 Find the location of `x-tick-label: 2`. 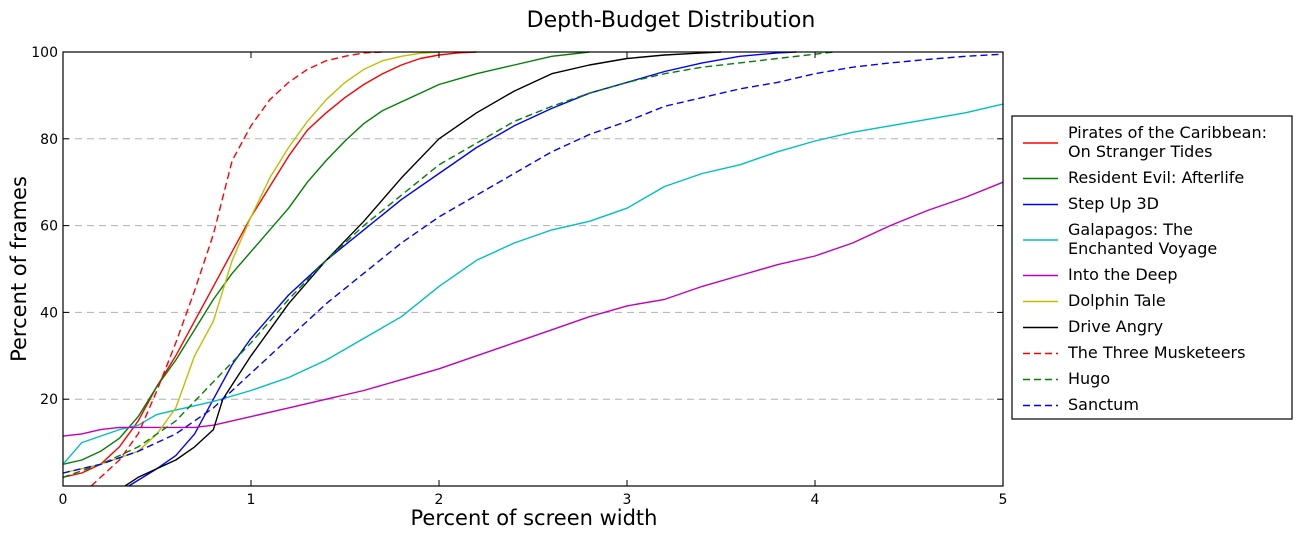

x-tick-label: 2 is located at coordinates (439, 500).